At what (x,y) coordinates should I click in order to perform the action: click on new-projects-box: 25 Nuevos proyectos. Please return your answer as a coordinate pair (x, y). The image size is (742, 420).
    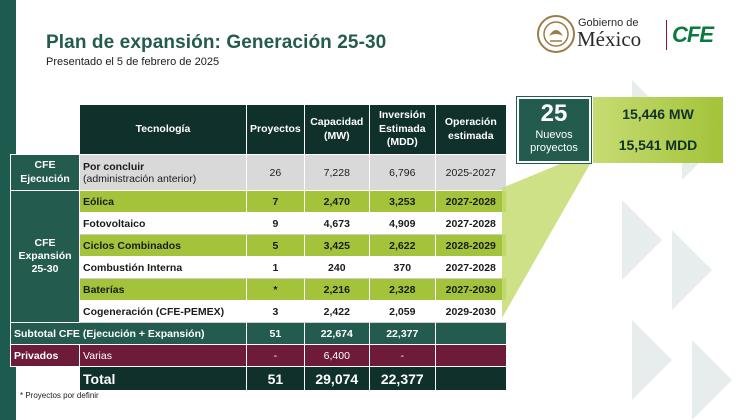
    Looking at the image, I should click on (554, 130).